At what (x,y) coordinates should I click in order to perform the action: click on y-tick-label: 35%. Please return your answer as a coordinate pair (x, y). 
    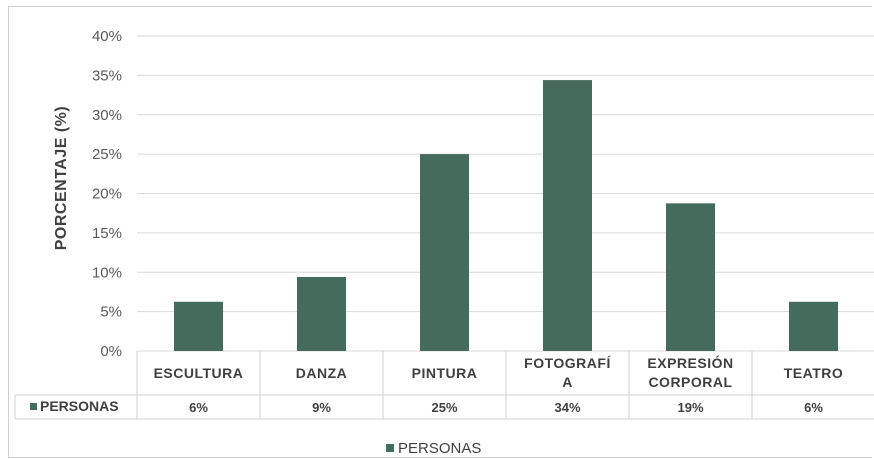
    Looking at the image, I should click on (107, 75).